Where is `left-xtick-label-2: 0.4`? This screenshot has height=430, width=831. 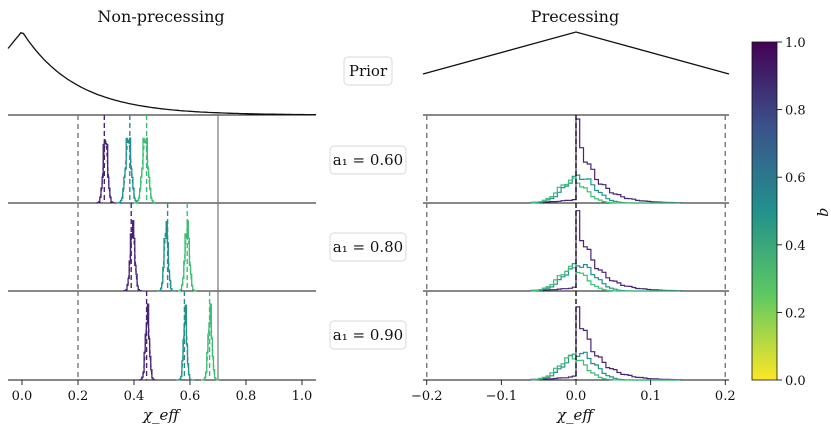
left-xtick-label-2: 0.4 is located at coordinates (134, 396).